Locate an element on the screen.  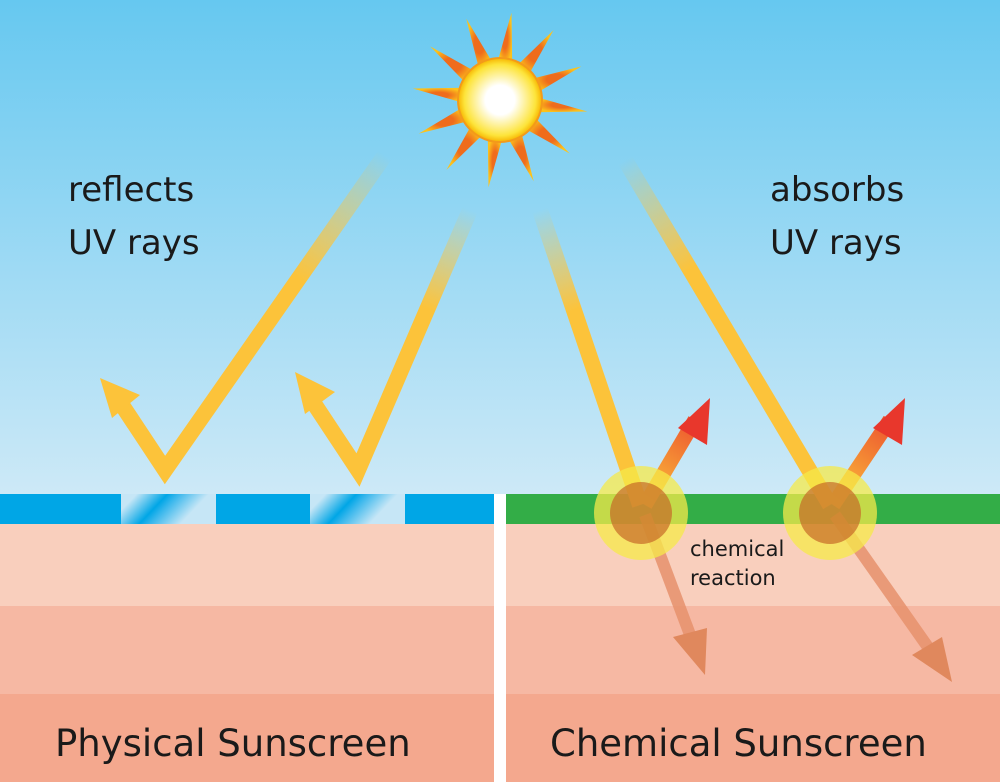
absorbs-caption: absorbs UV rays is located at coordinates (837, 217).